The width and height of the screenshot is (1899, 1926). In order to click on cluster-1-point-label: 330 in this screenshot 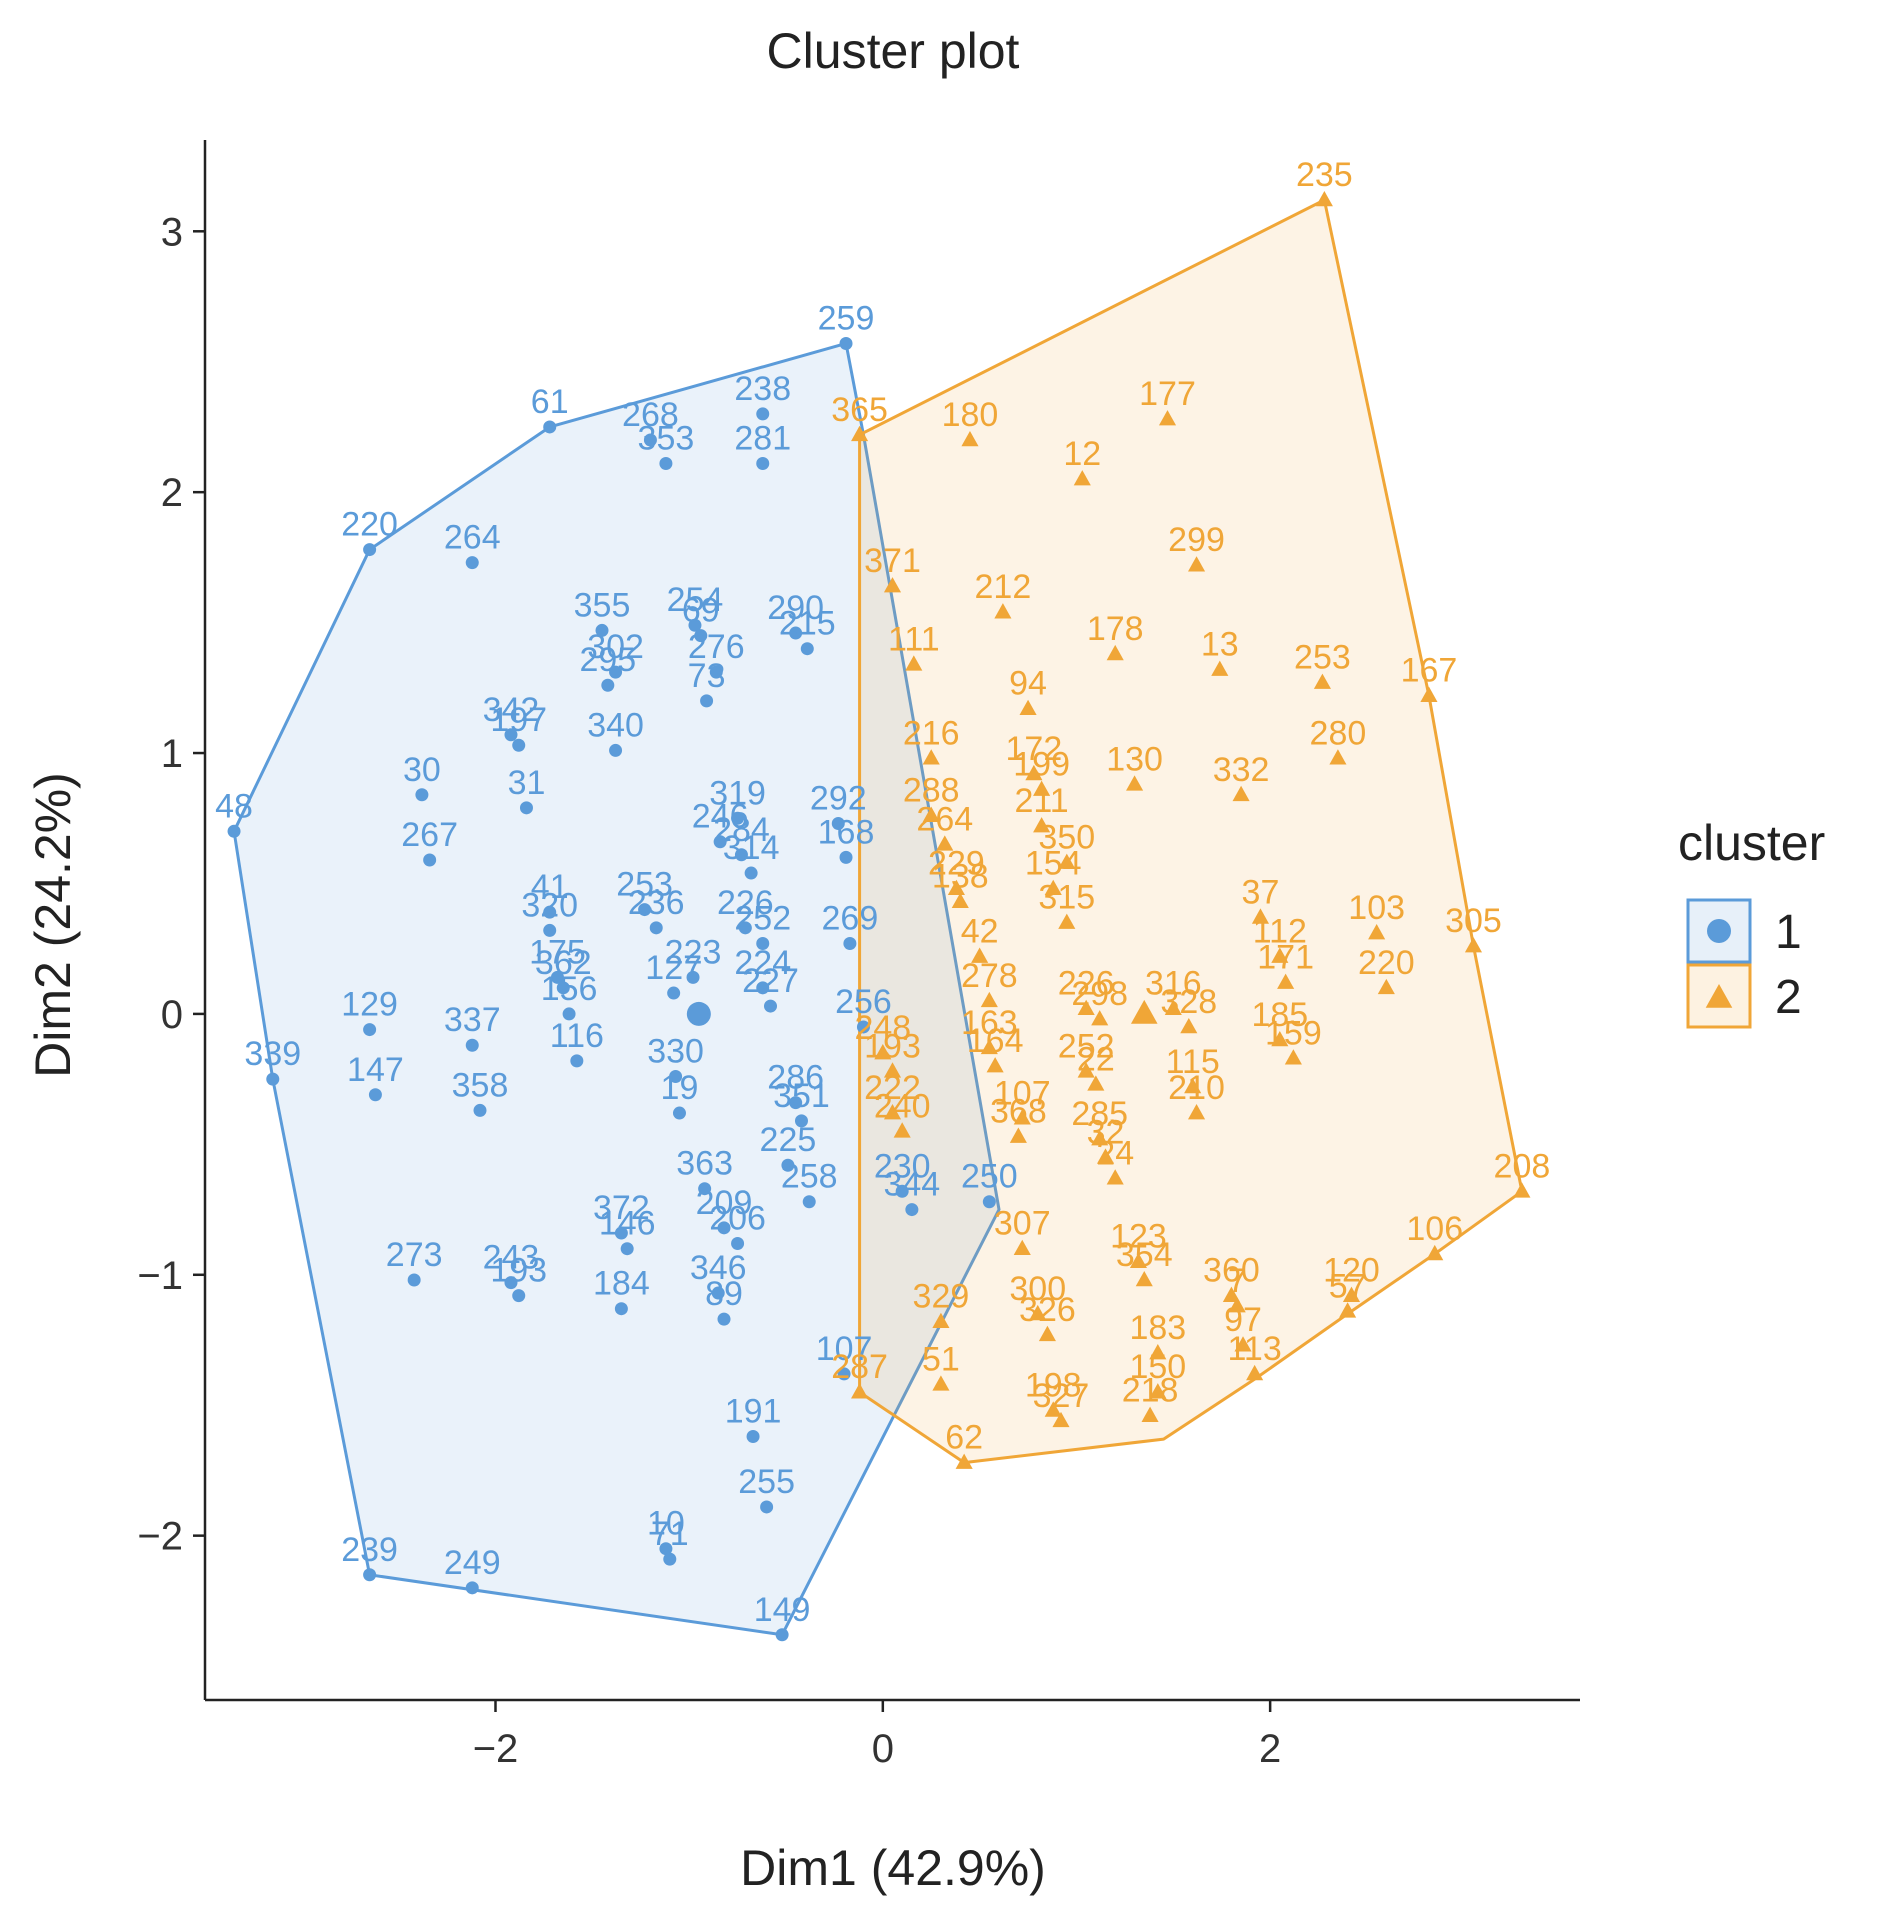, I will do `click(675, 1052)`.